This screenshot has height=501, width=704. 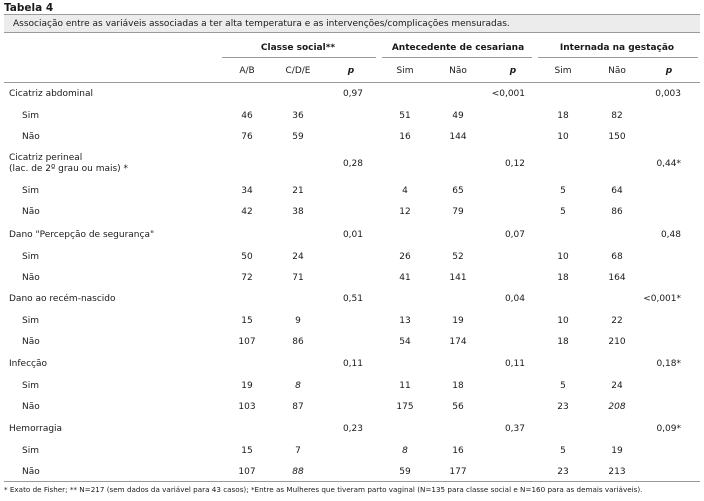 I want to click on p-value: 0,97, so click(x=352, y=94).